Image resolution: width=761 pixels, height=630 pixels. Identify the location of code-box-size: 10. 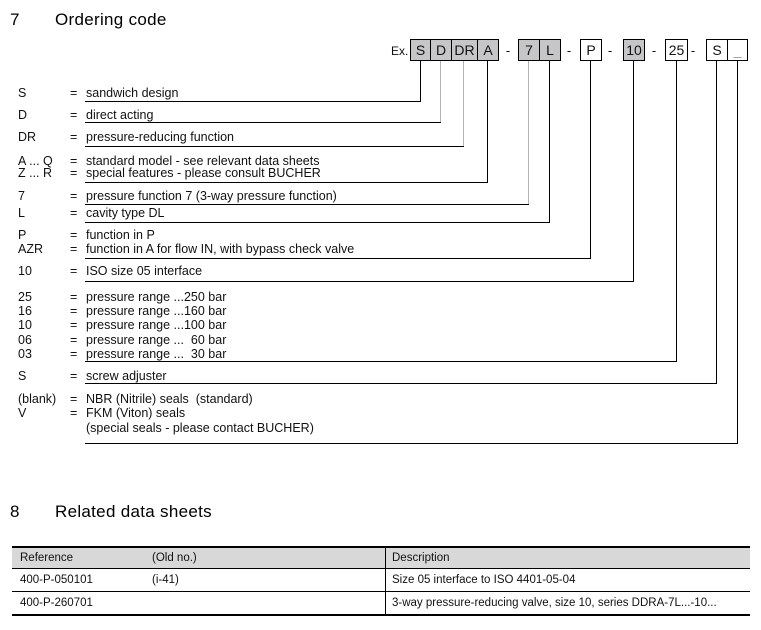
(634, 50).